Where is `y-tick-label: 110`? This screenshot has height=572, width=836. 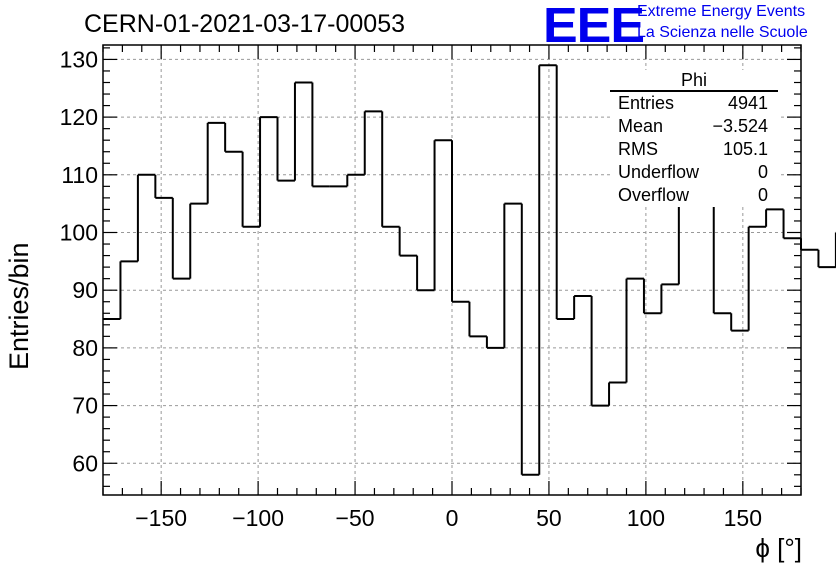 y-tick-label: 110 is located at coordinates (79, 175).